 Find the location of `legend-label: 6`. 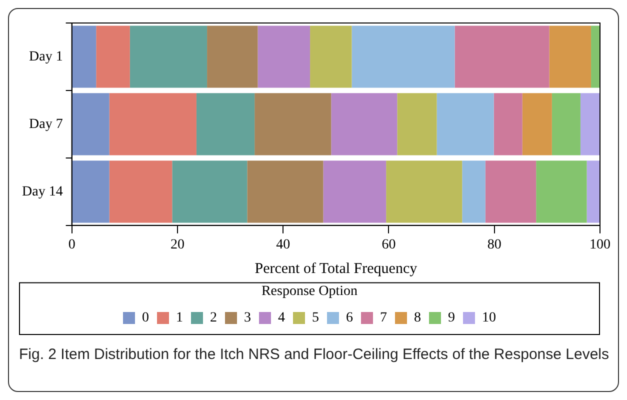

legend-label: 6 is located at coordinates (349, 318).